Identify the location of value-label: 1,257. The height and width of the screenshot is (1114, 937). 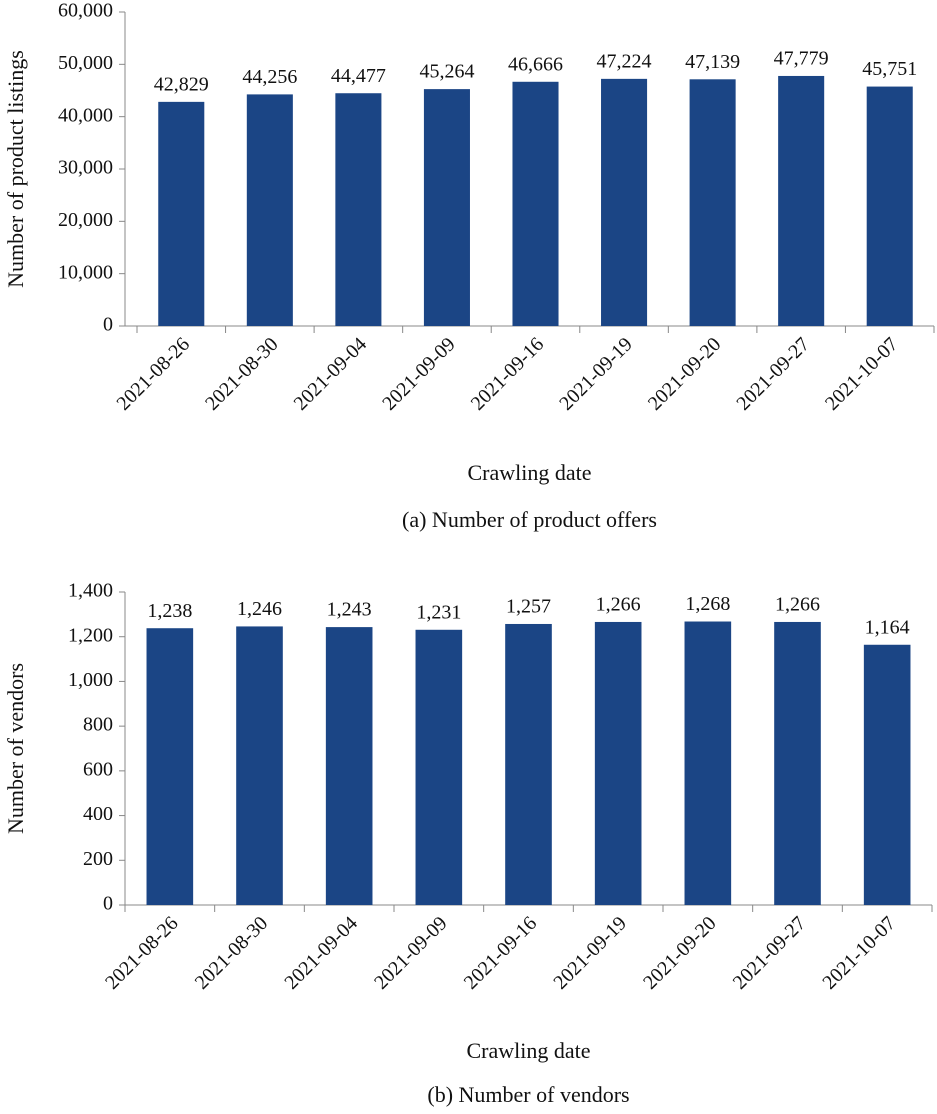
(528, 607).